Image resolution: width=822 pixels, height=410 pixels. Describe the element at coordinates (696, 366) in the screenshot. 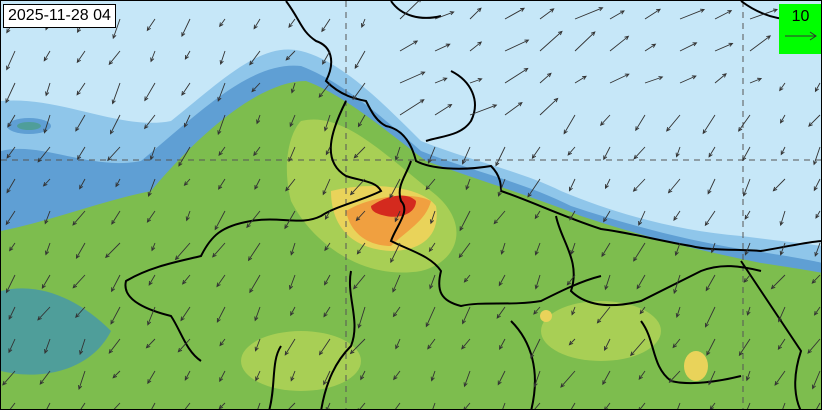

I see `yellow-patch` at that location.